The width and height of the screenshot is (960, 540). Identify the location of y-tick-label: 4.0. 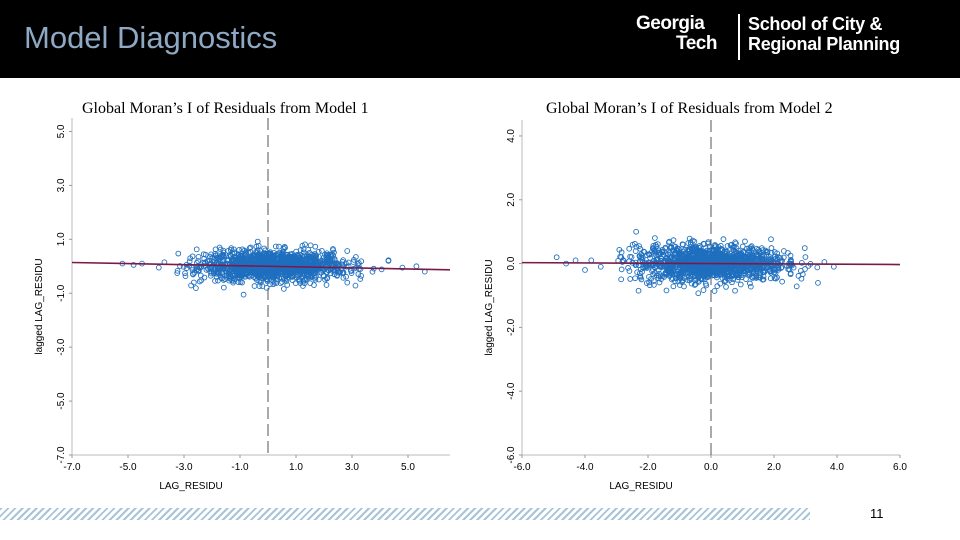
(511, 136).